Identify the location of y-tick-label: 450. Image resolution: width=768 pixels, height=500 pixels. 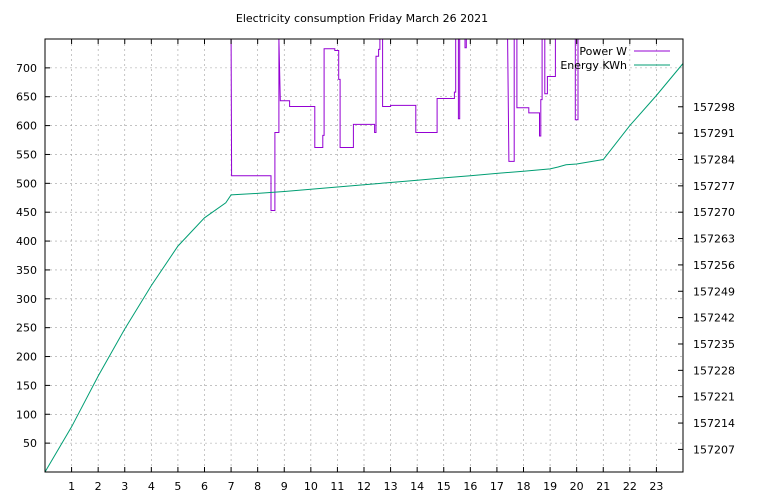
(26, 212).